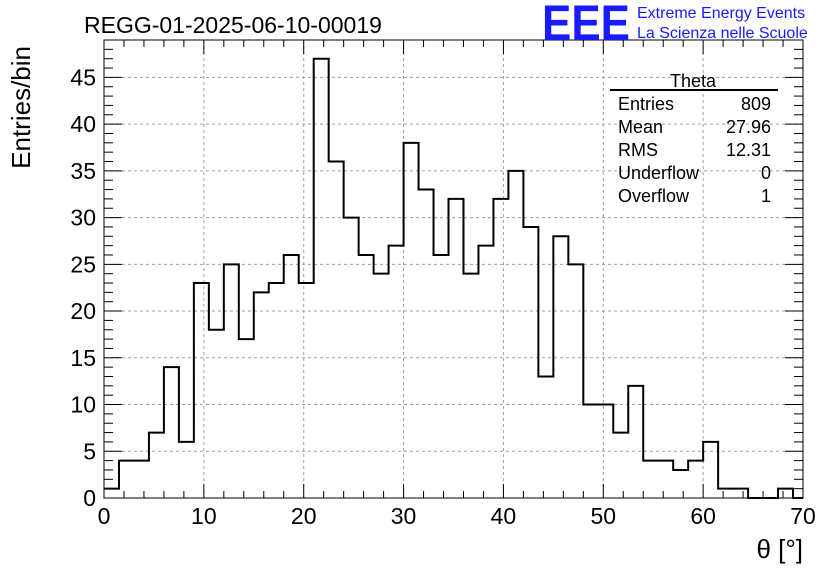 This screenshot has height=572, width=836. Describe the element at coordinates (83, 264) in the screenshot. I see `y-tick-label: 25` at that location.